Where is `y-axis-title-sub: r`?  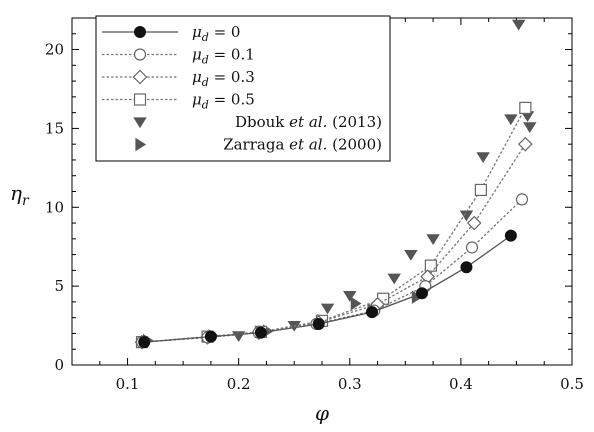
y-axis-title-sub: r is located at coordinates (26, 201).